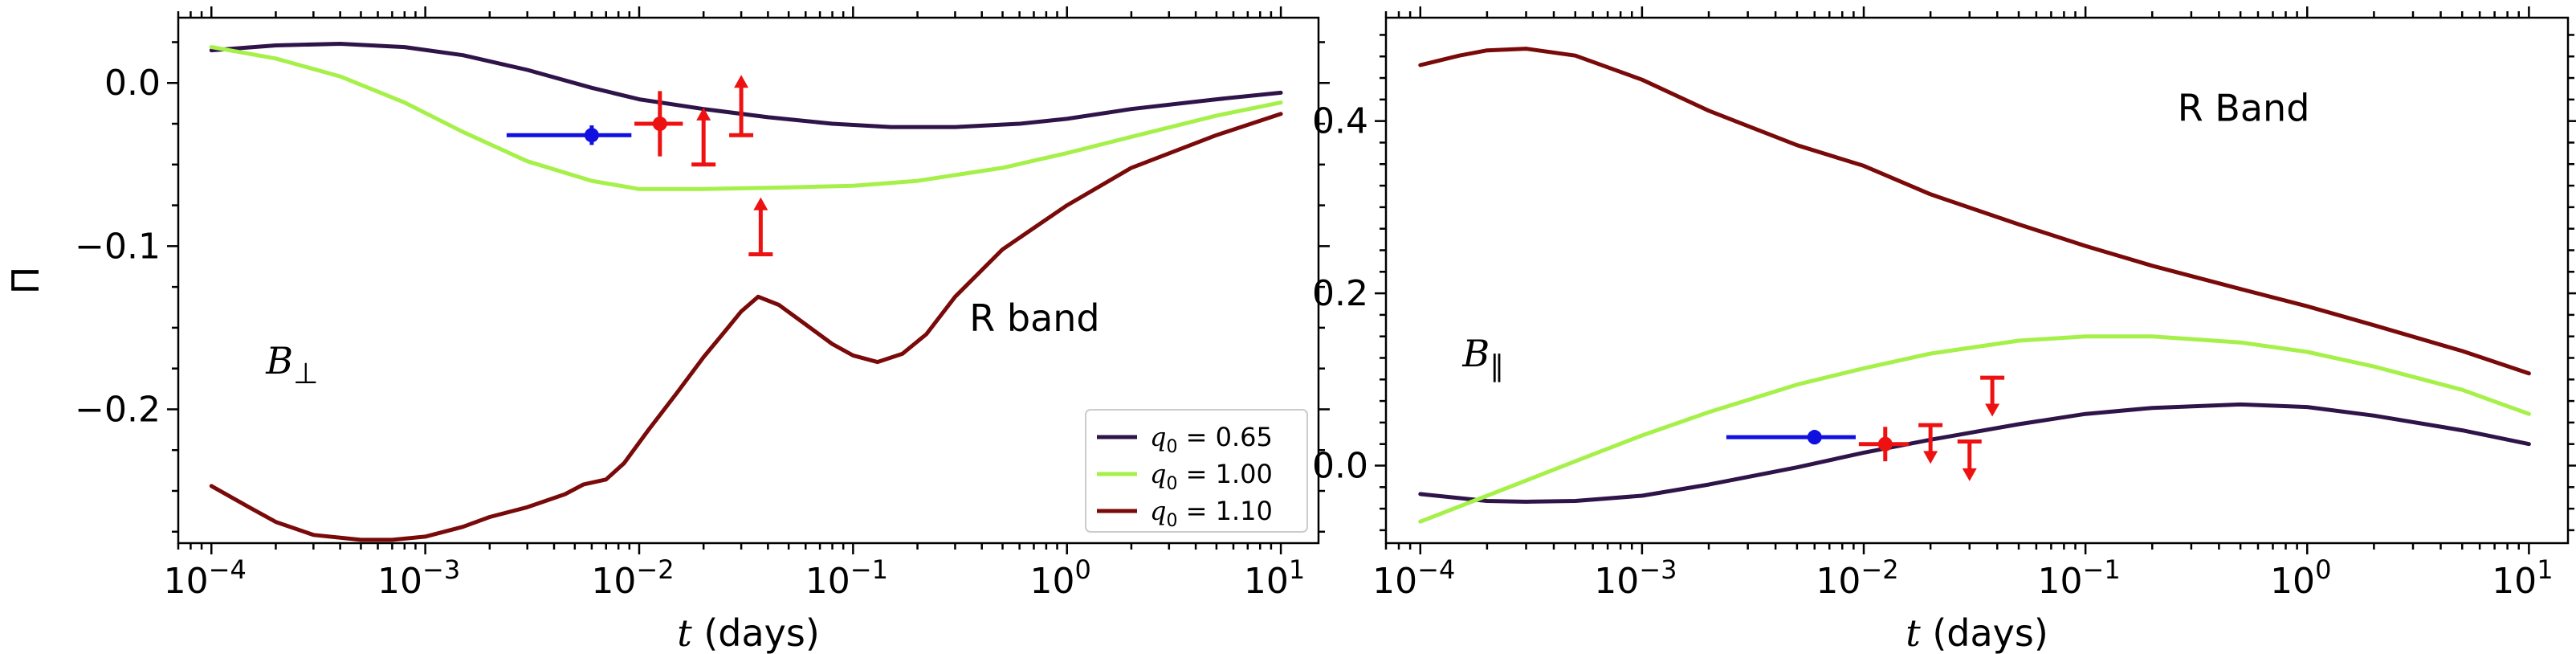  What do you see at coordinates (118, 246) in the screenshot?
I see `y-tick-label: −0.1` at bounding box center [118, 246].